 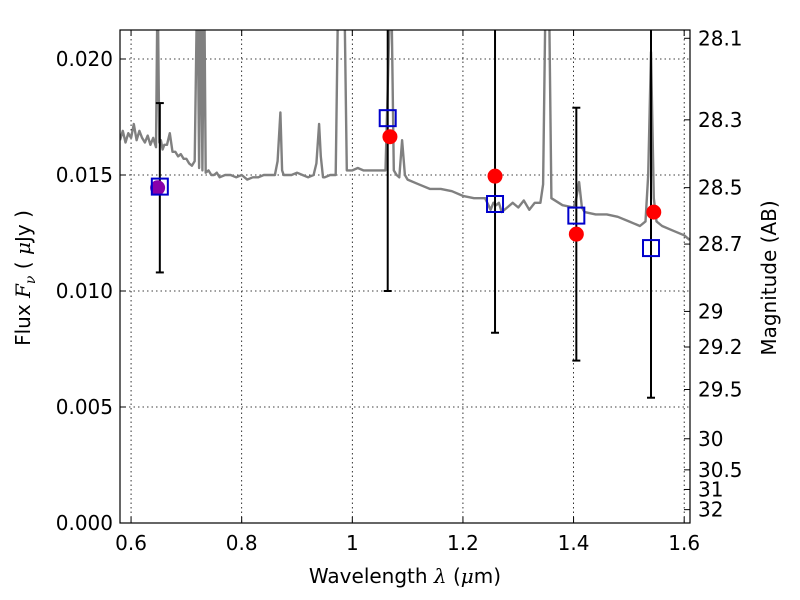 What do you see at coordinates (84, 291) in the screenshot?
I see `y-tick-label: 0.010` at bounding box center [84, 291].